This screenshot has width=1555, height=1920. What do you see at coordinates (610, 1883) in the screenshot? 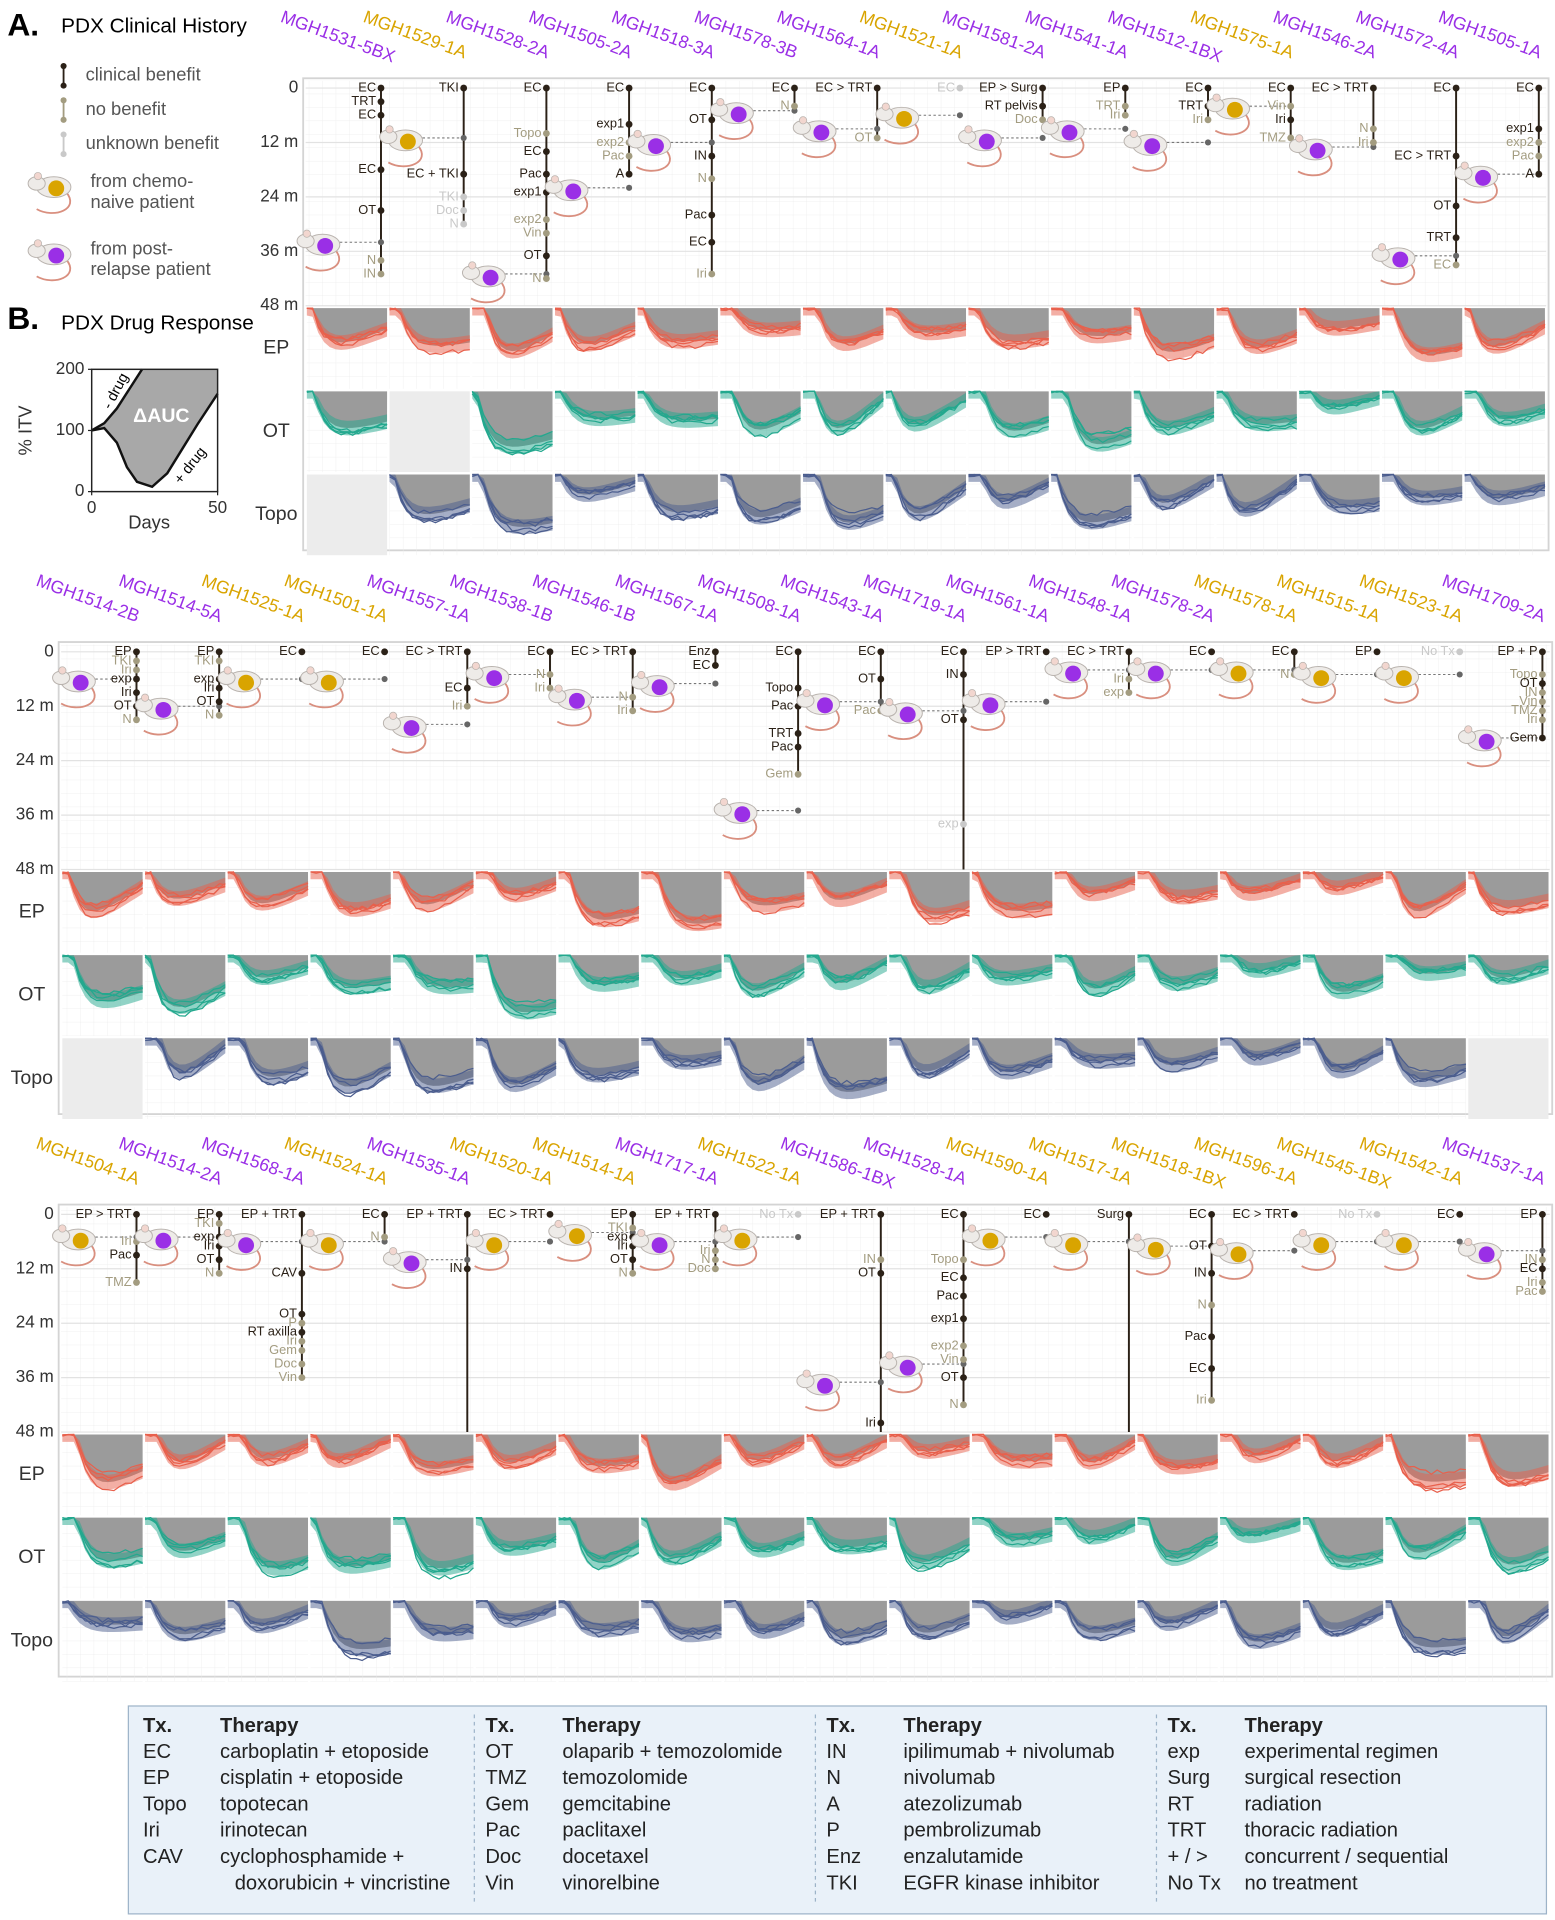
I see `table-therapy: vinorelbine` at bounding box center [610, 1883].